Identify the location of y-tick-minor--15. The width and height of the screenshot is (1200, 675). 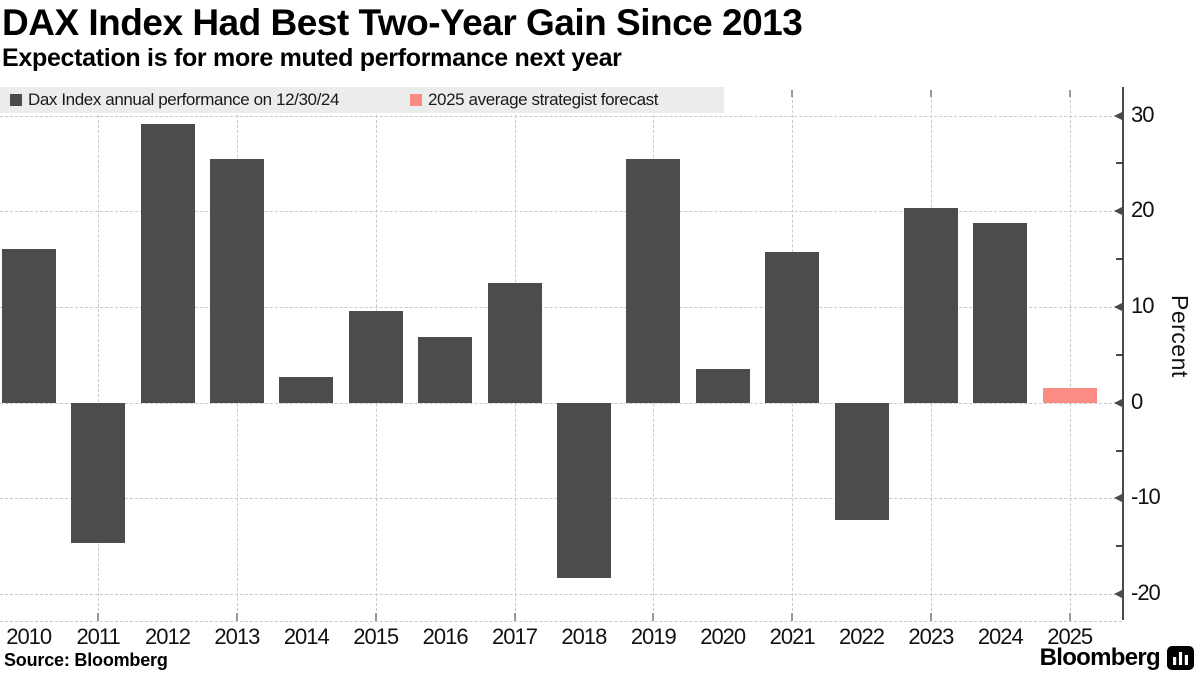
(1119, 546).